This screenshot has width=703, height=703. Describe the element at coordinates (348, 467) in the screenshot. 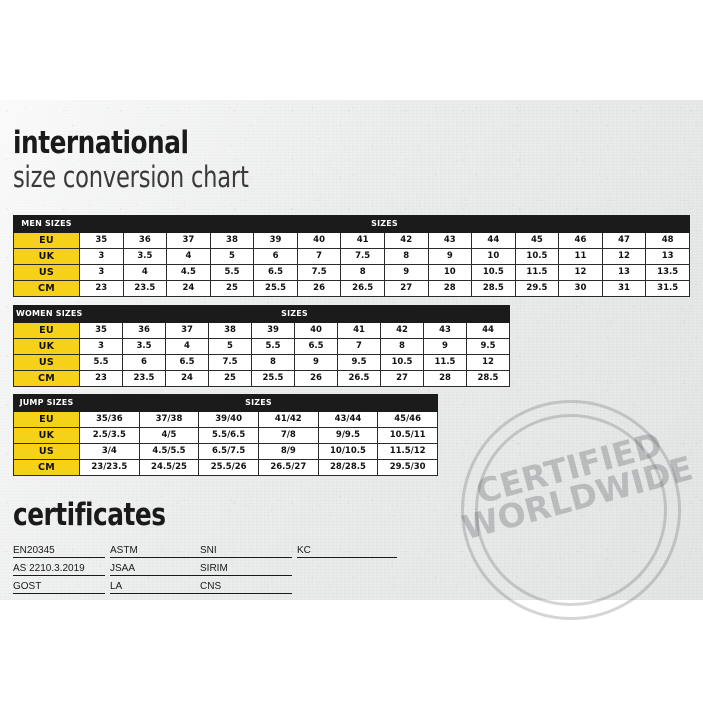

I see `size-cell: 28/28.5` at that location.